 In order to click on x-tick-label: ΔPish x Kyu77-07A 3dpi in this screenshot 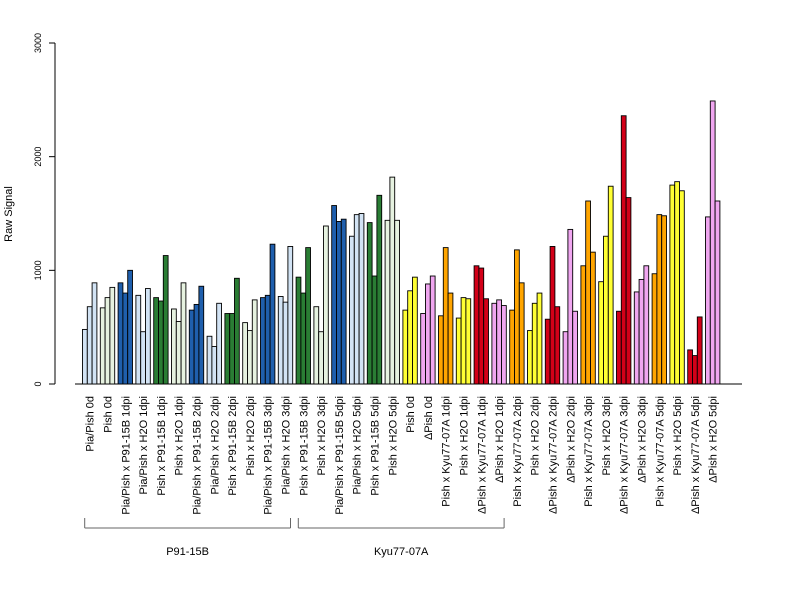, I will do `click(625, 455)`.